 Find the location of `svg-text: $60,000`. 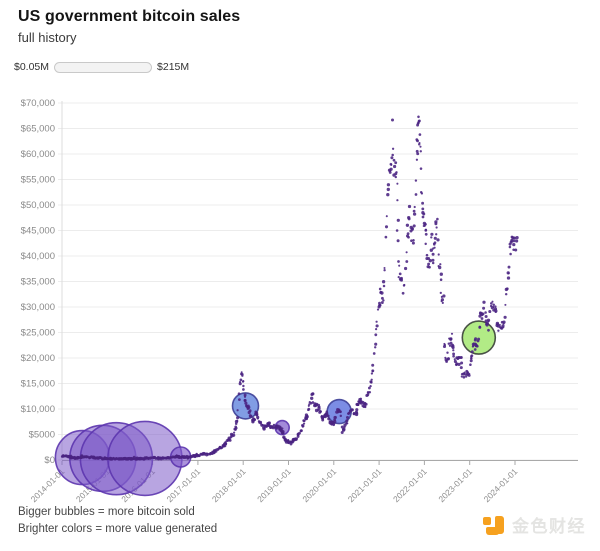

svg-text: $60,000 is located at coordinates (38, 154).